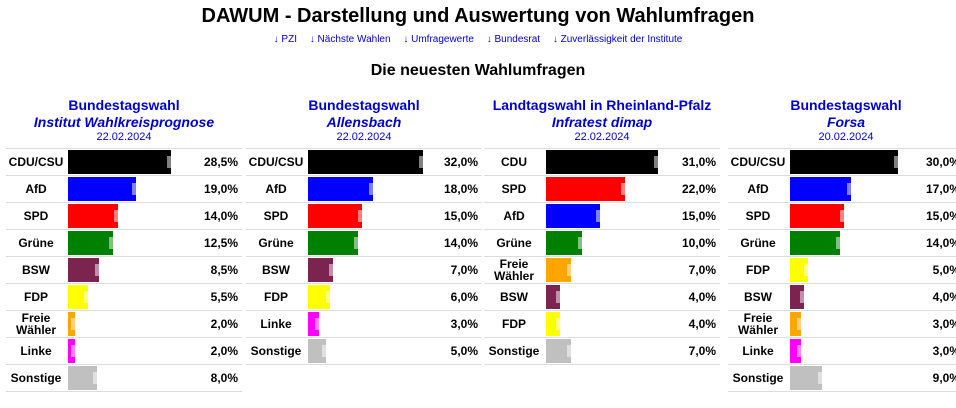 This screenshot has height=408, width=956. Describe the element at coordinates (124, 351) in the screenshot. I see `poll-row: Linke 2,0%` at that location.